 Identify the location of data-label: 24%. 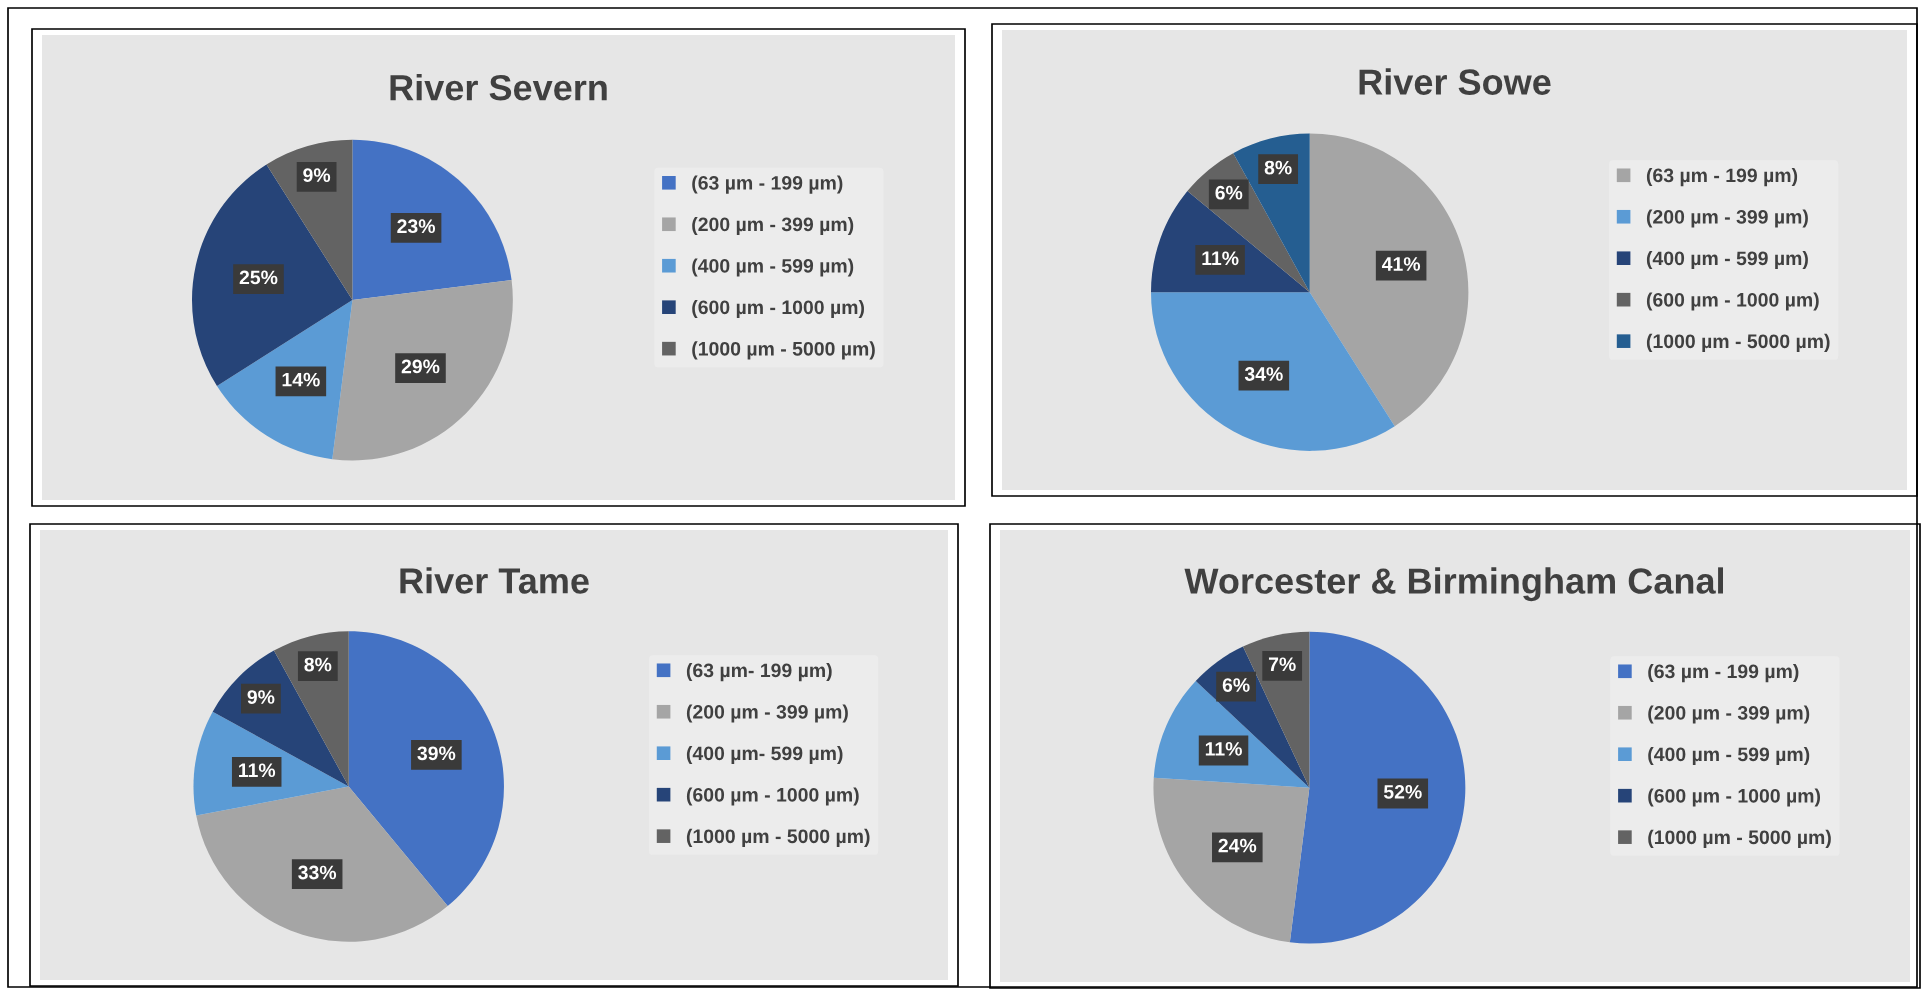
(1237, 845).